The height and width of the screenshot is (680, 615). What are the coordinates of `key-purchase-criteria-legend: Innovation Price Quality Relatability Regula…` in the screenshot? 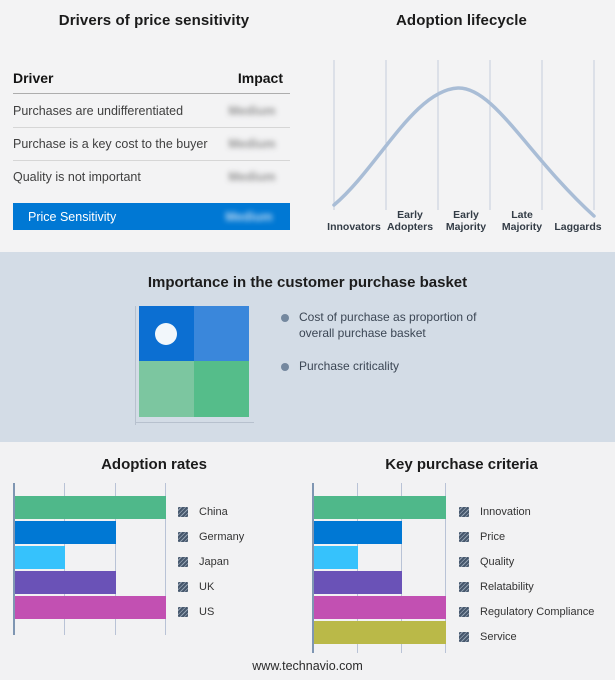 It's located at (526, 574).